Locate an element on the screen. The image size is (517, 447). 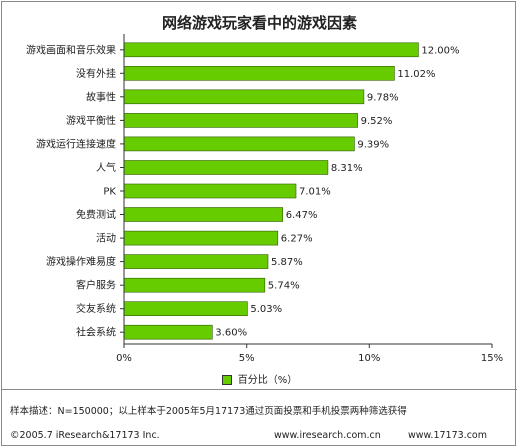
iresearch-link: www.iresearch.com.cn is located at coordinates (327, 435).